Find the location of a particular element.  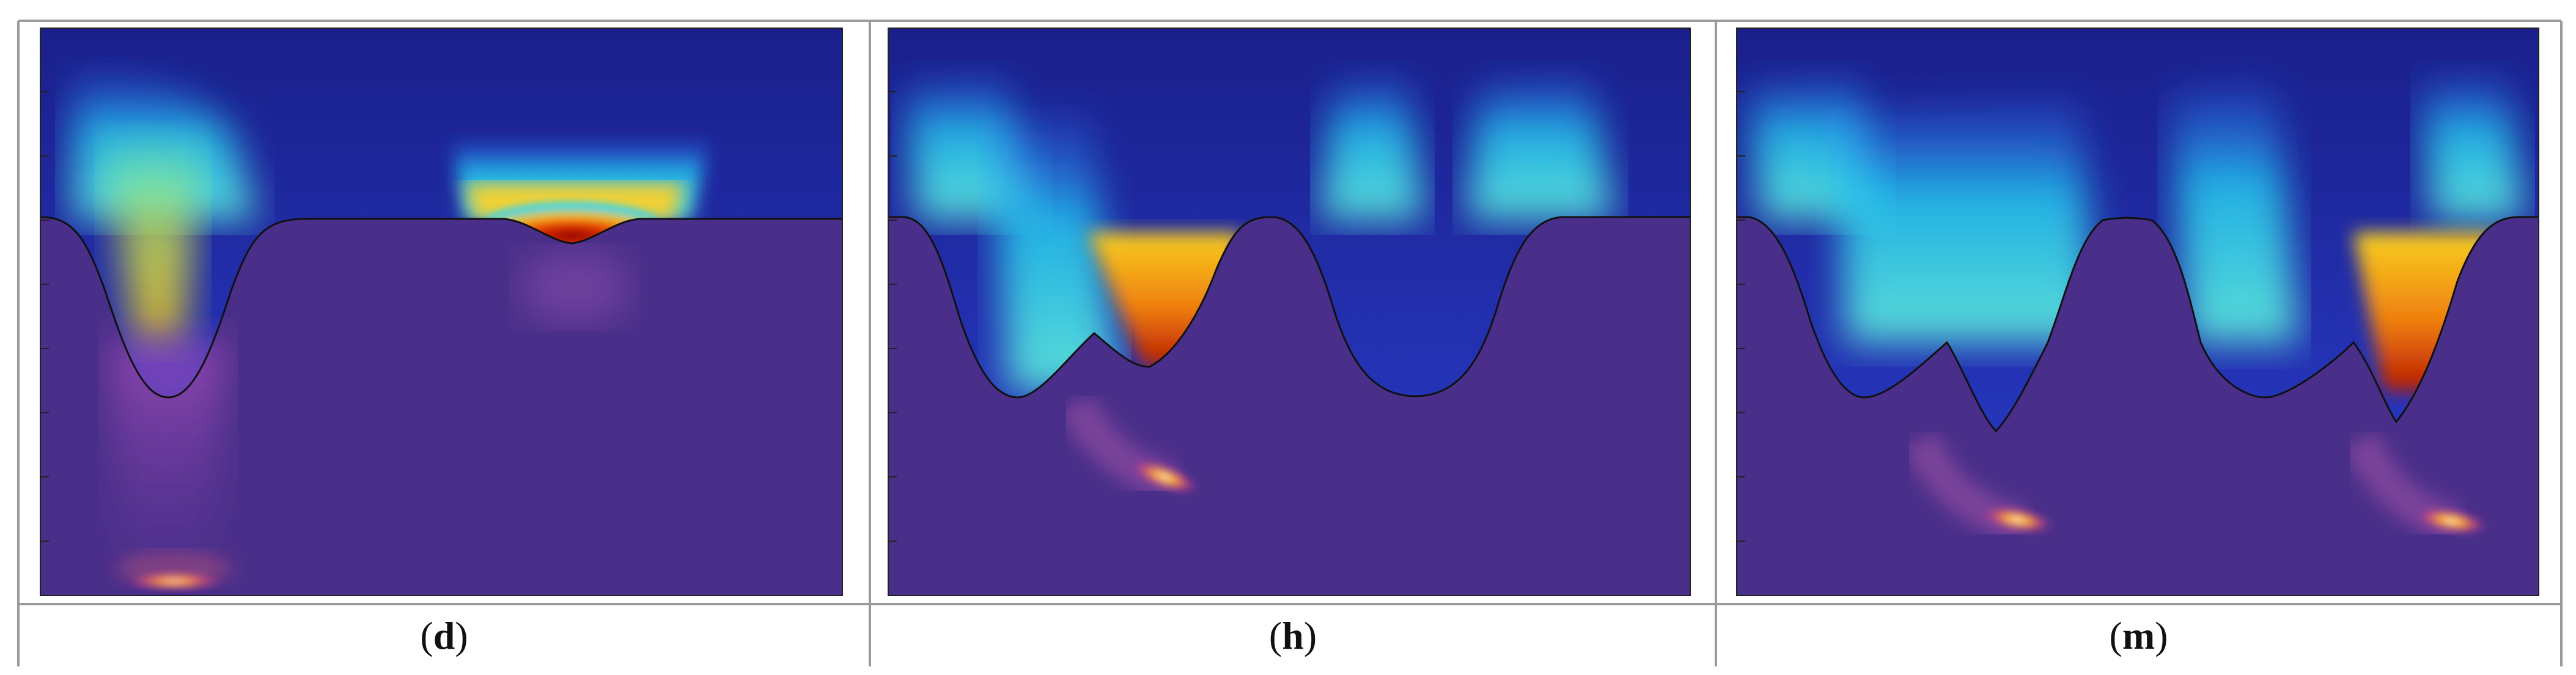

caption-m-close: ) is located at coordinates (2161, 635).